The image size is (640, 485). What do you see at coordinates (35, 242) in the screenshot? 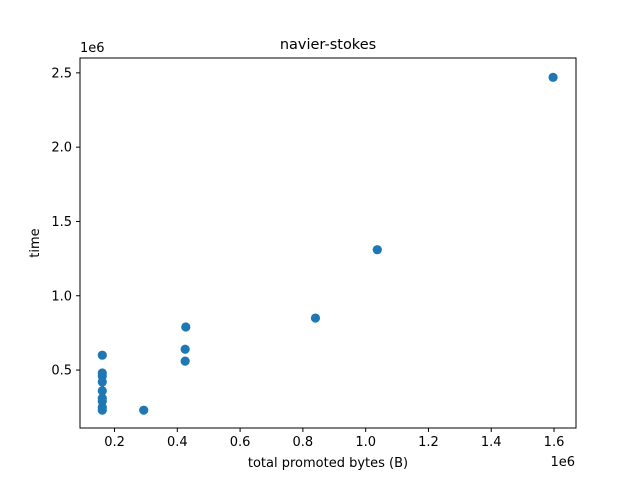
I see `y-axis-label: time` at bounding box center [35, 242].